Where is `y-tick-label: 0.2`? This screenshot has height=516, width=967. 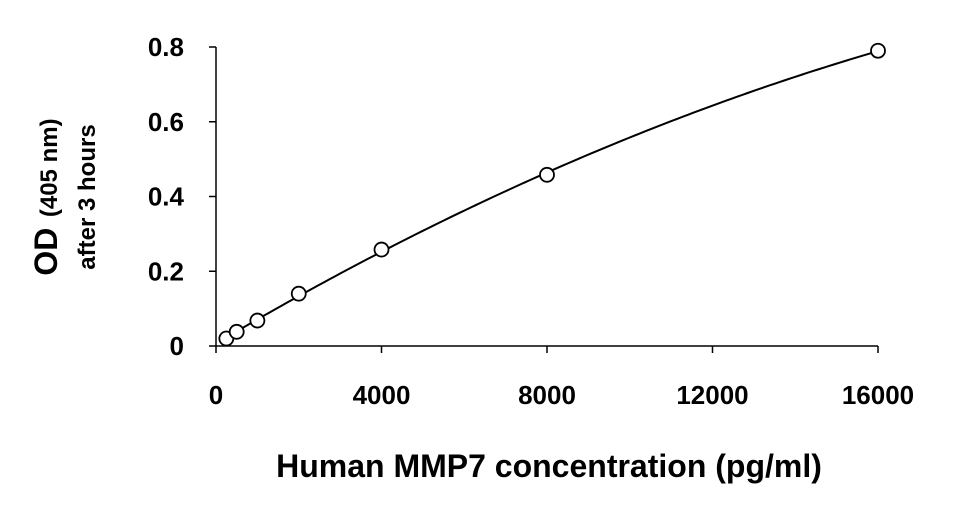
y-tick-label: 0.2 is located at coordinates (166, 271).